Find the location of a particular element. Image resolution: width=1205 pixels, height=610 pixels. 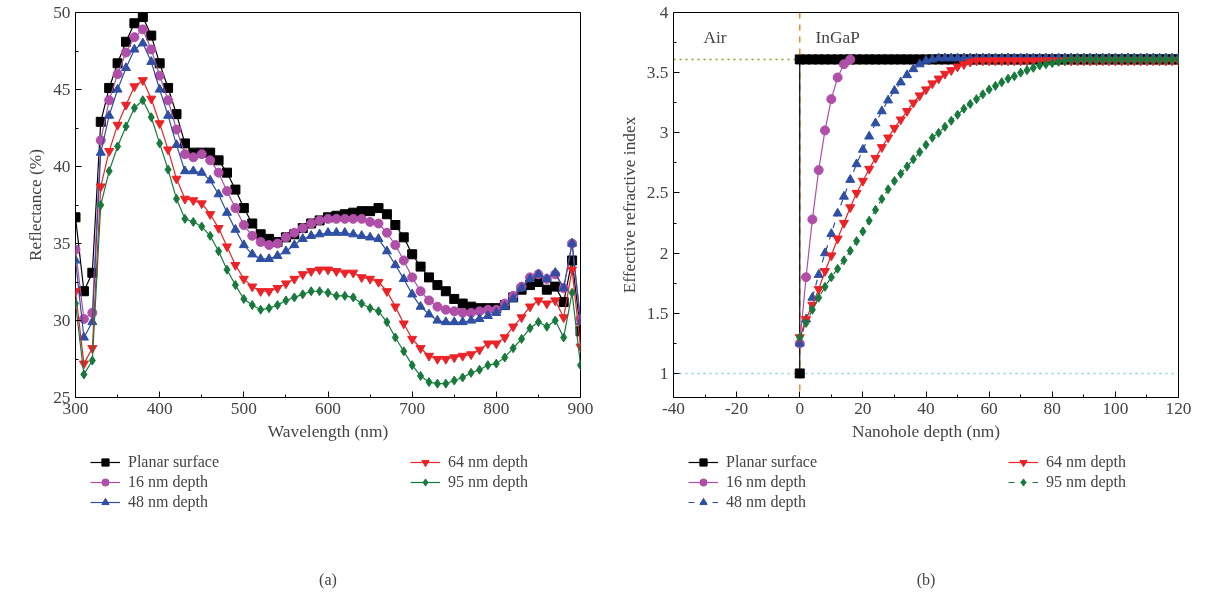

y-axis-title: Effective refractive index is located at coordinates (629, 205).